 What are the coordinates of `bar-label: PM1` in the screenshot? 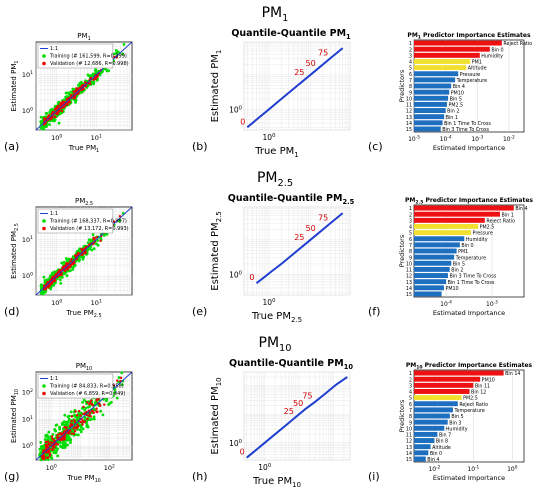 It's located at (477, 63).